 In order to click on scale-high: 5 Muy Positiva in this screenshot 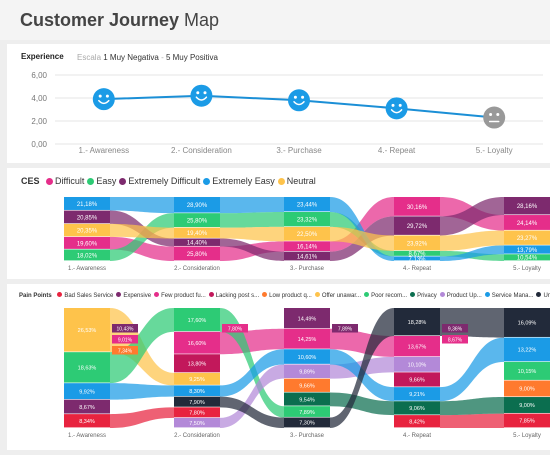, I will do `click(191, 57)`.